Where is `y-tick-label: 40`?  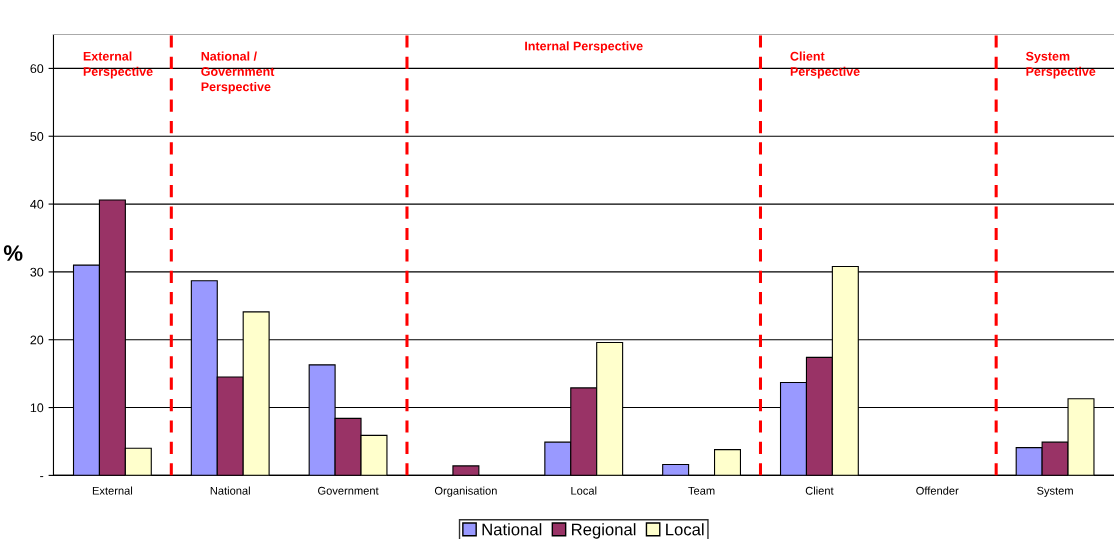 y-tick-label: 40 is located at coordinates (37, 204).